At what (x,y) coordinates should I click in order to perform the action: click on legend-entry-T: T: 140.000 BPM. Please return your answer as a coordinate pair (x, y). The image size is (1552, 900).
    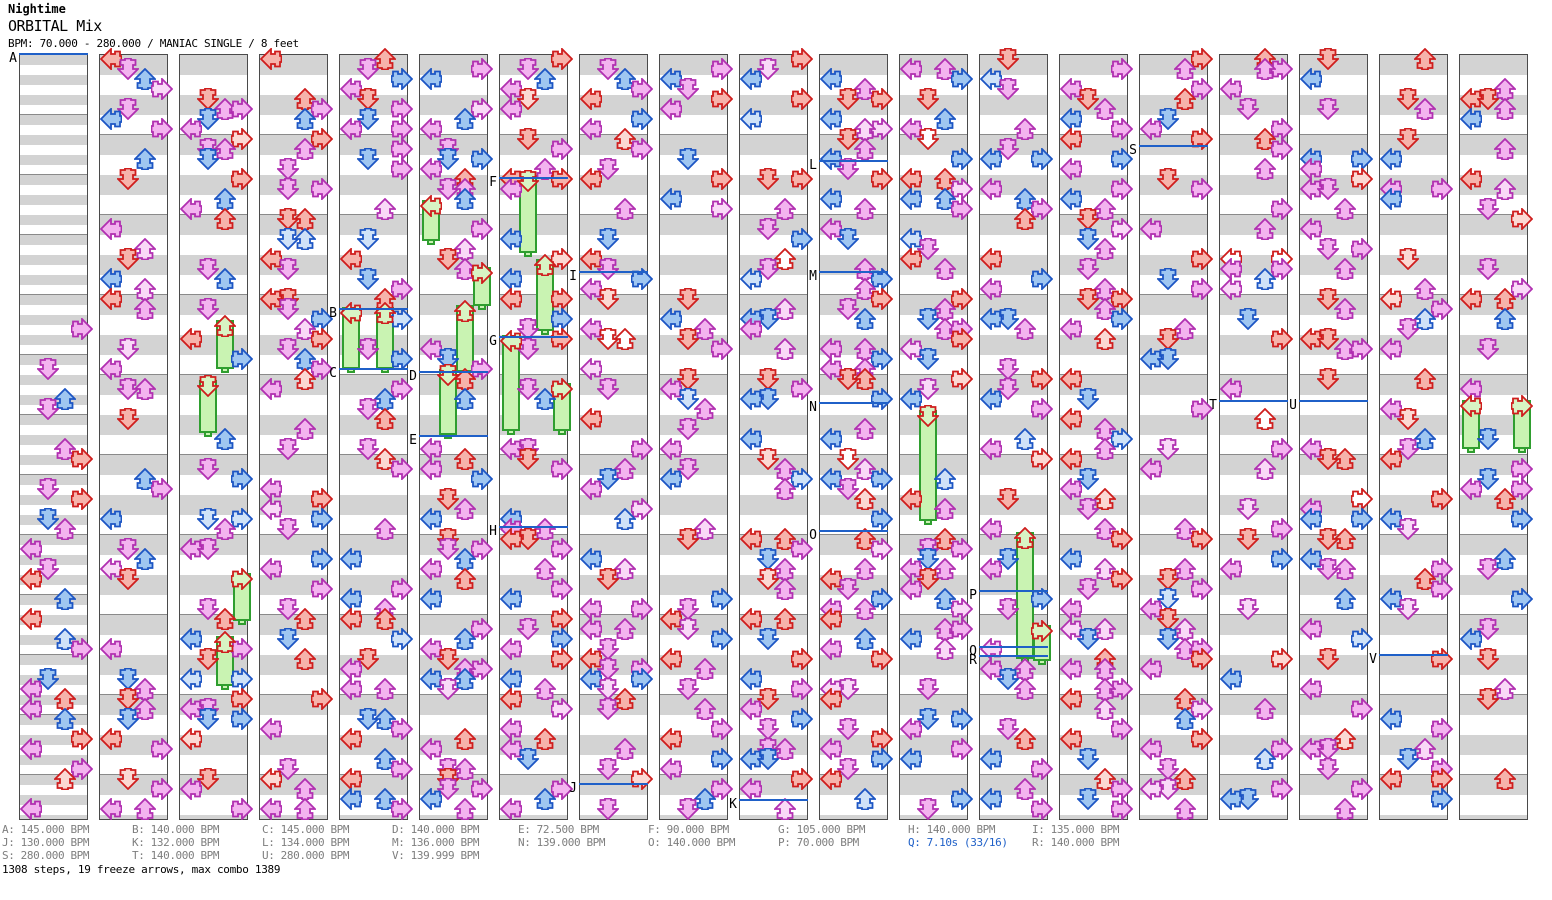
    Looking at the image, I should click on (176, 855).